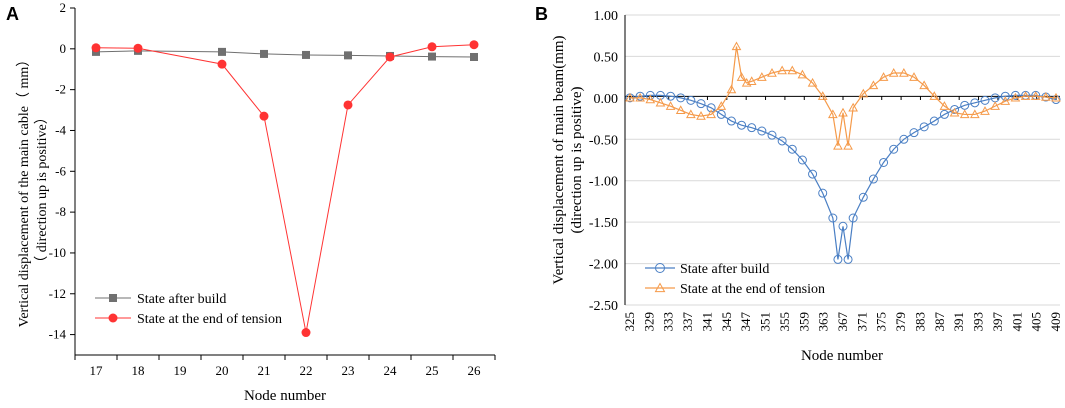 The image size is (1065, 408). What do you see at coordinates (475, 370) in the screenshot?
I see `panel-a-x-tick-label: 26` at bounding box center [475, 370].